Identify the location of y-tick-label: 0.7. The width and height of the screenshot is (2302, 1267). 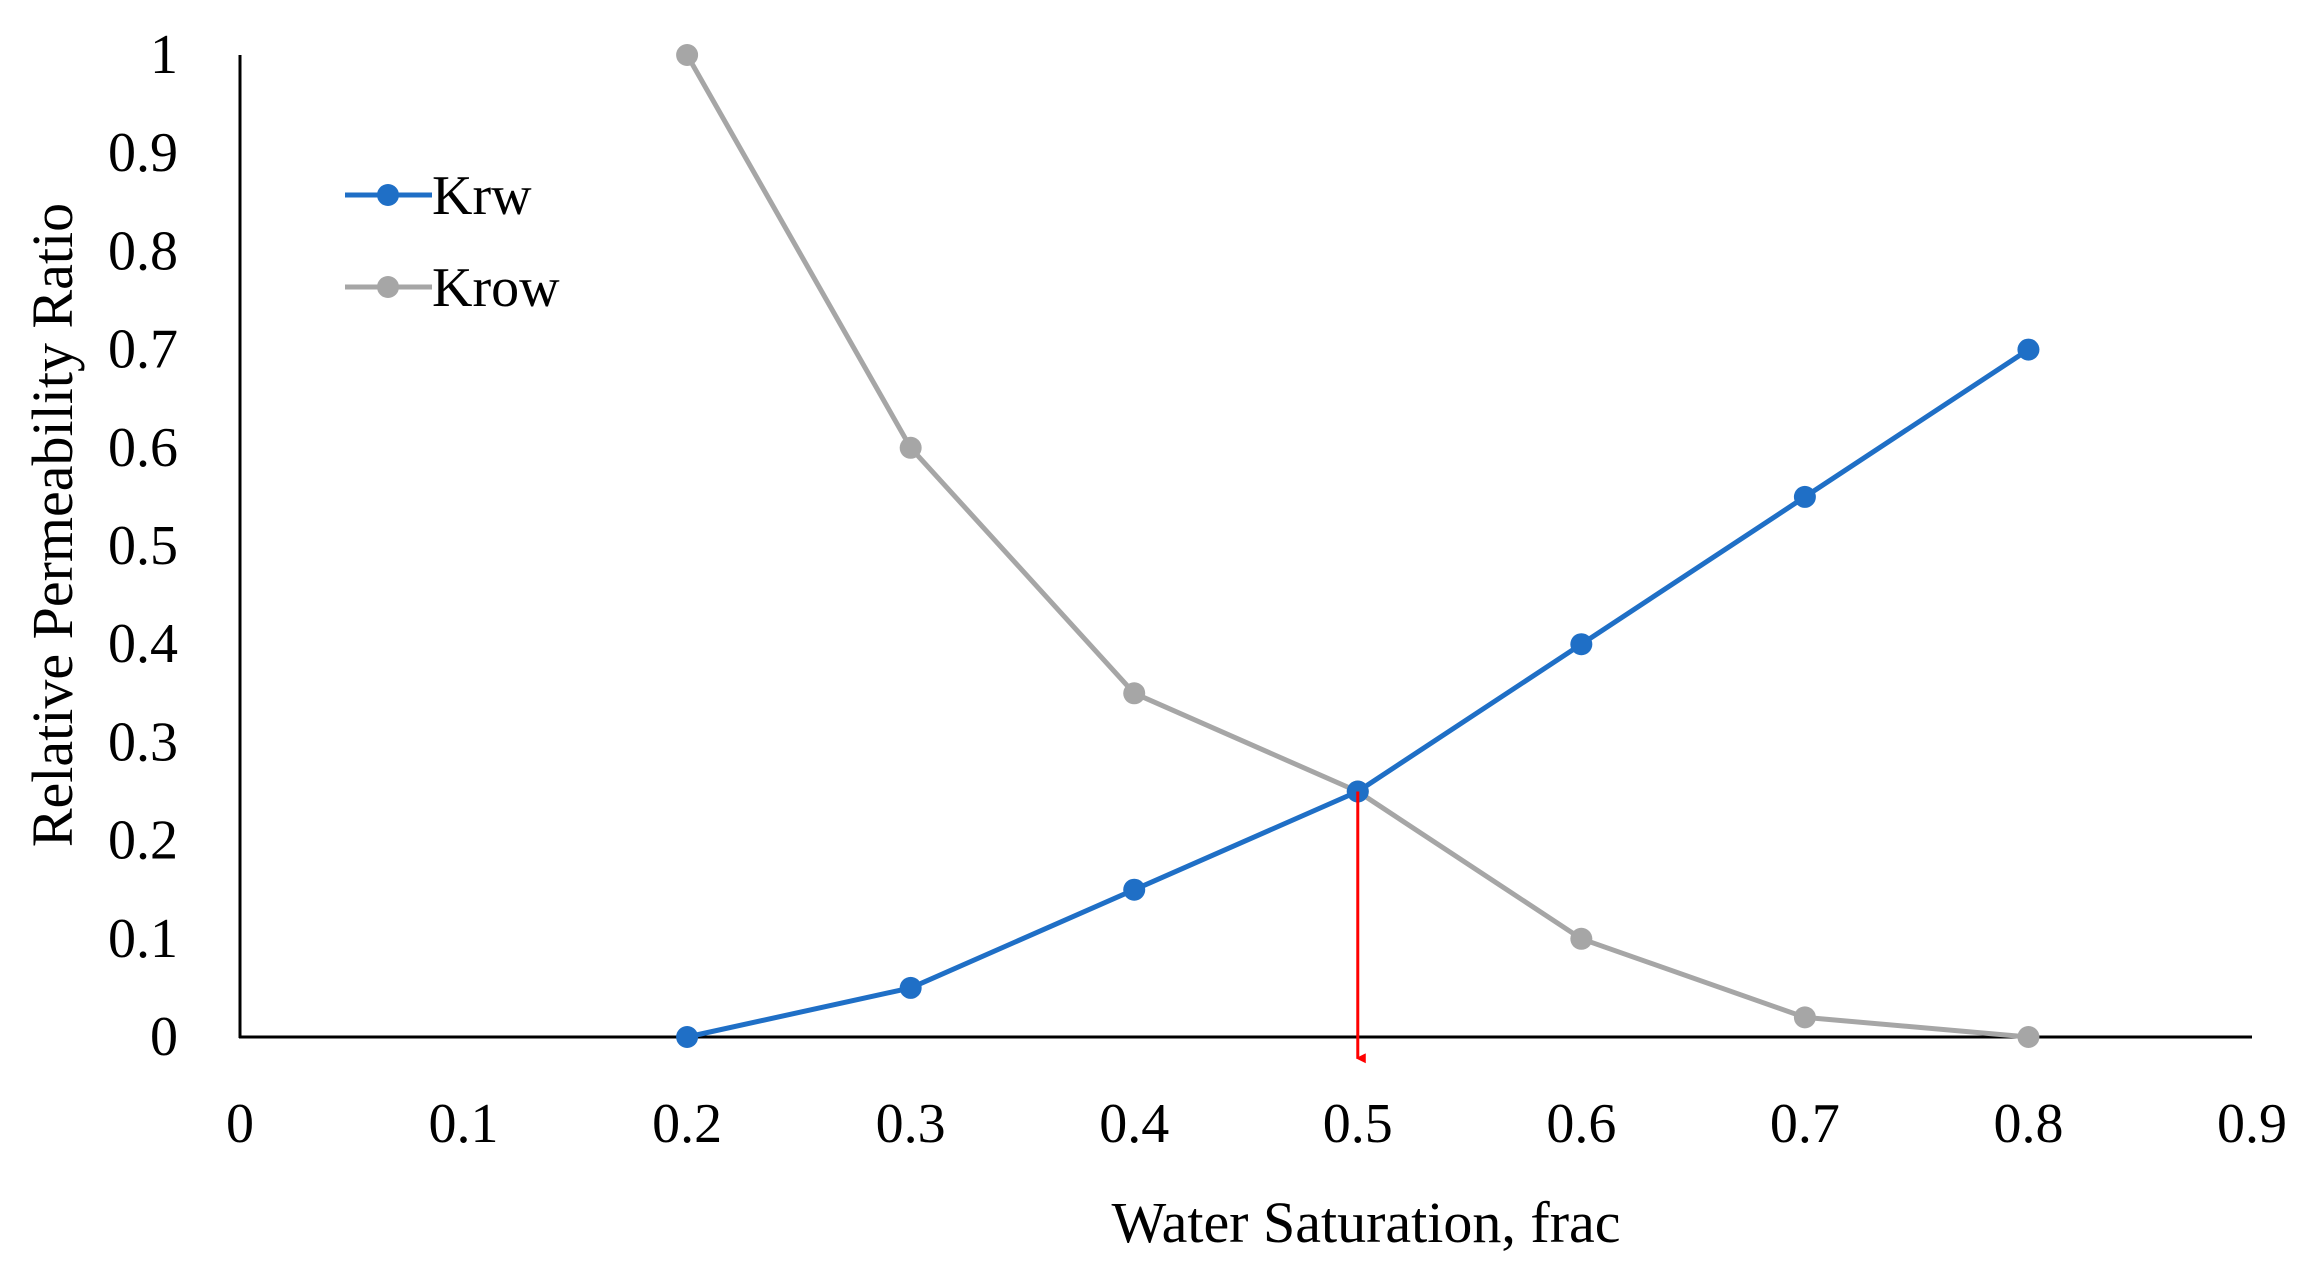
(143, 350).